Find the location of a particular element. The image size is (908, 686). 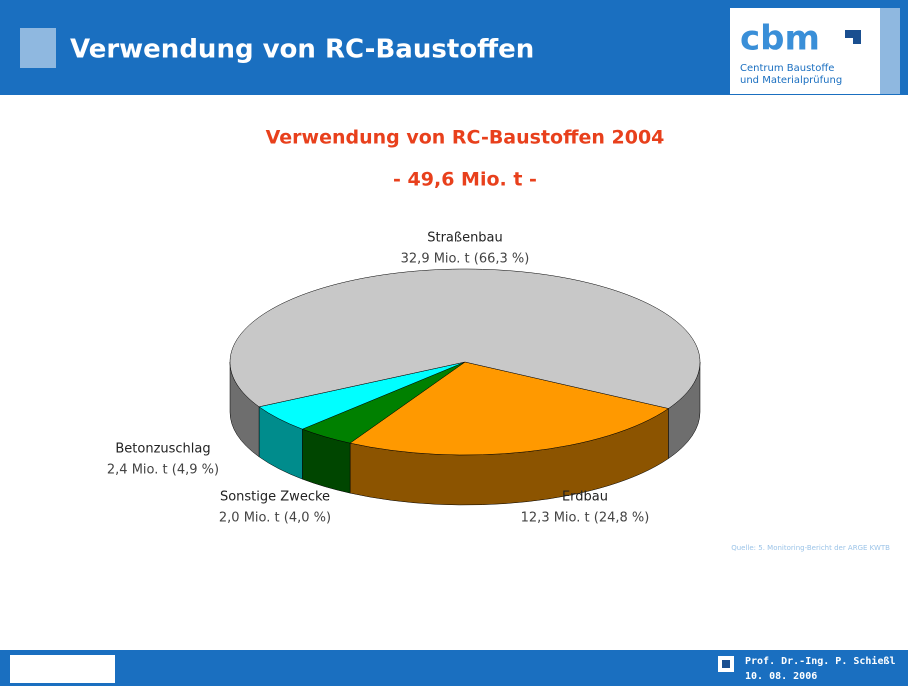

footer-bar is located at coordinates (454, 668).